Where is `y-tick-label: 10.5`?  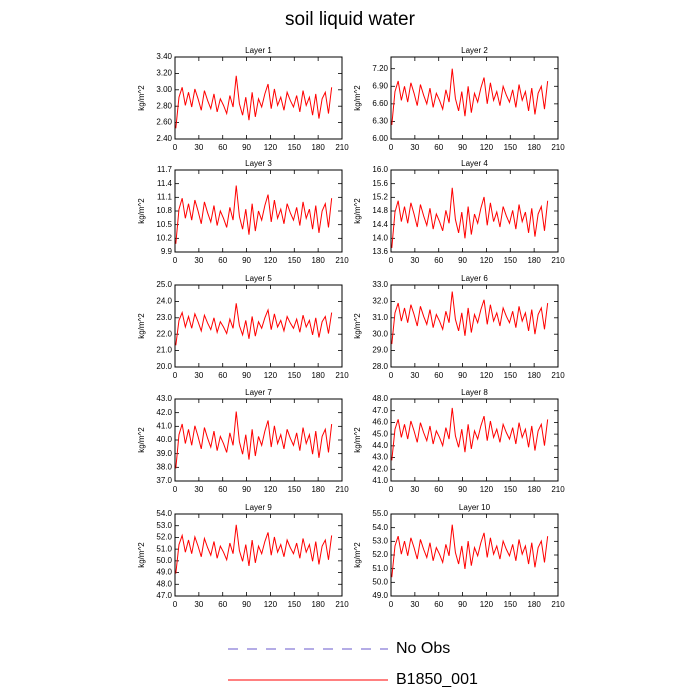
y-tick-label: 10.5 is located at coordinates (164, 224).